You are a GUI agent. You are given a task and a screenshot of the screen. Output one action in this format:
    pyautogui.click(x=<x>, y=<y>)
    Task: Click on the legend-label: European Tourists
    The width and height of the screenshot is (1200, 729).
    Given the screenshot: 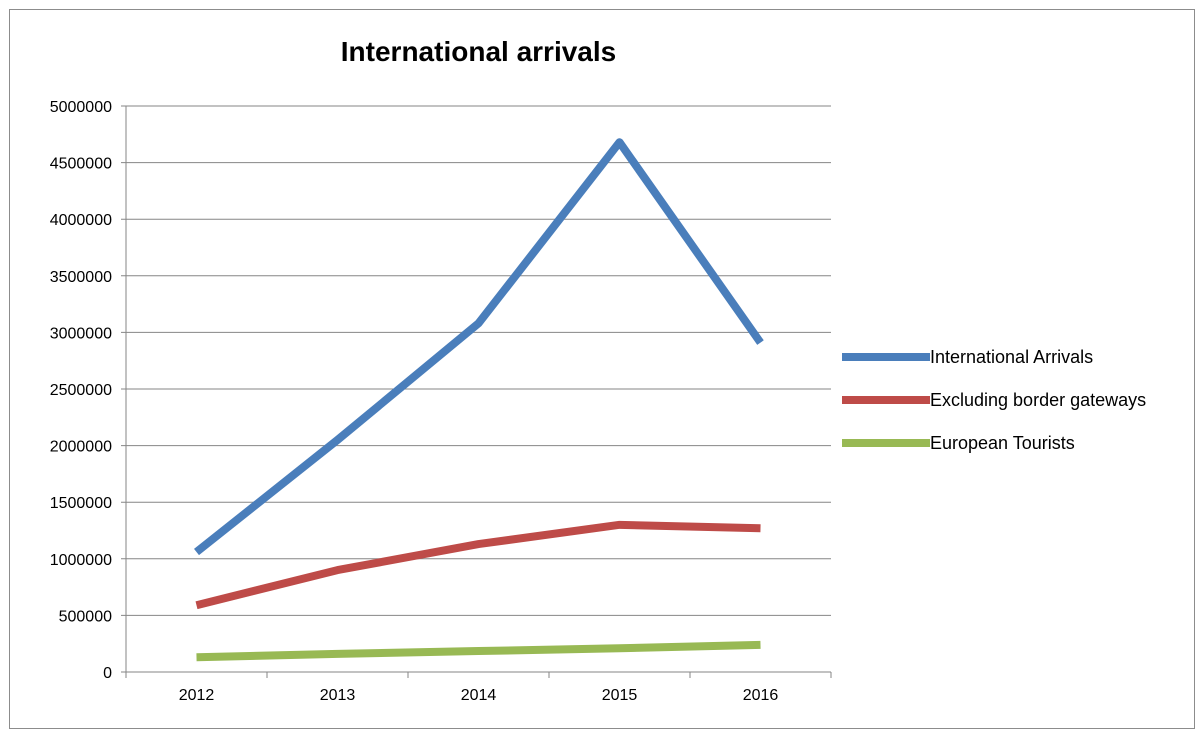 What is the action you would take?
    pyautogui.click(x=1002, y=443)
    